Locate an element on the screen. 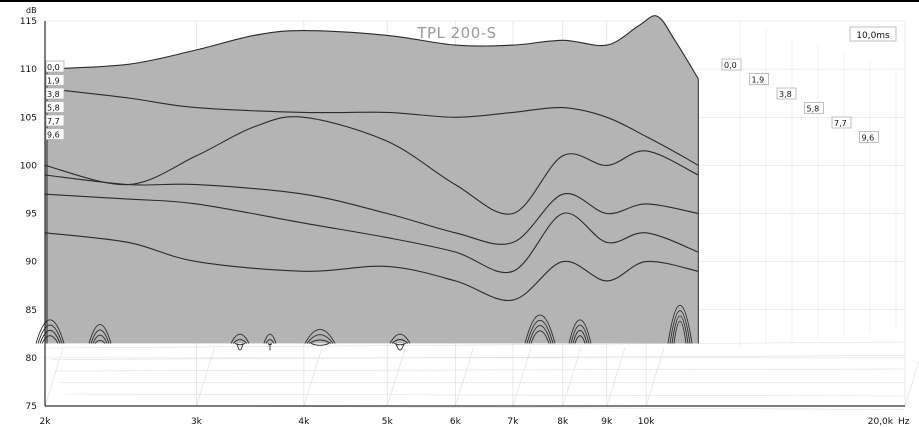 This screenshot has height=427, width=919. y-tick-80: 80 is located at coordinates (32, 359).